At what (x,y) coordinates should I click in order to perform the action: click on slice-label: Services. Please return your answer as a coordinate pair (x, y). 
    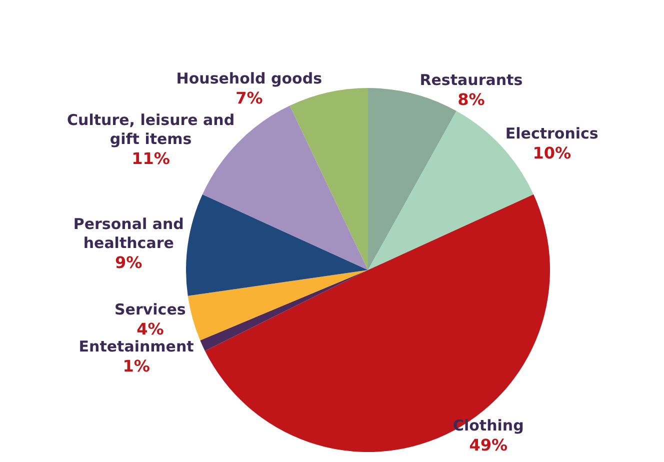
    Looking at the image, I should click on (150, 309).